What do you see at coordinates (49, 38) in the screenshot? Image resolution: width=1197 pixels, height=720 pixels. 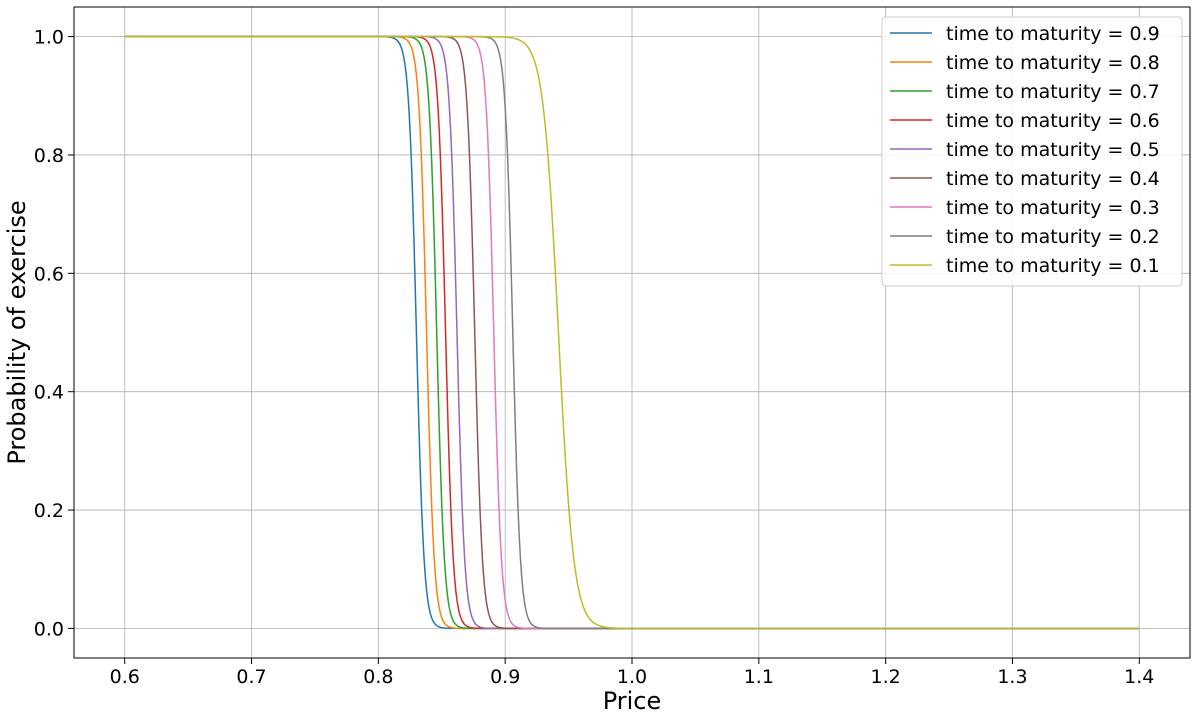 I see `y-tick-label: 1.0` at bounding box center [49, 38].